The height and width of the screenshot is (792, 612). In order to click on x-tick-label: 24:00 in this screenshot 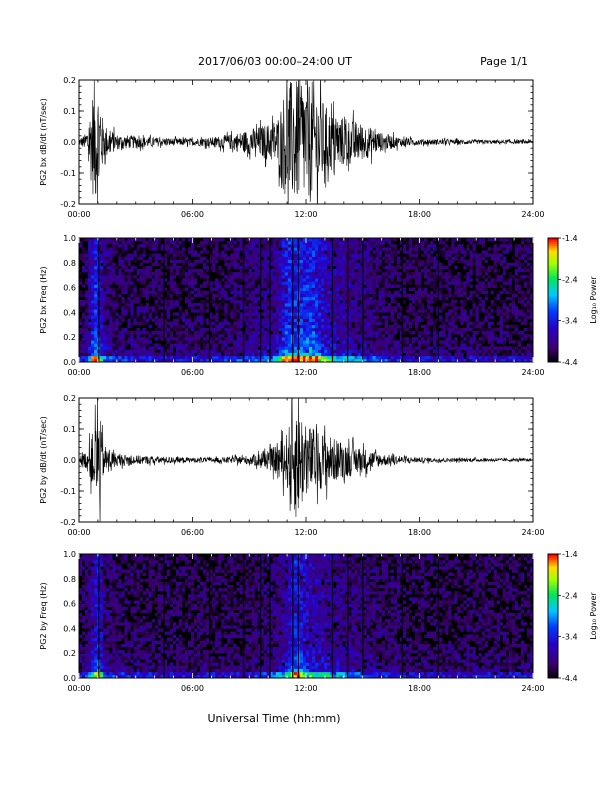, I will do `click(532, 214)`.